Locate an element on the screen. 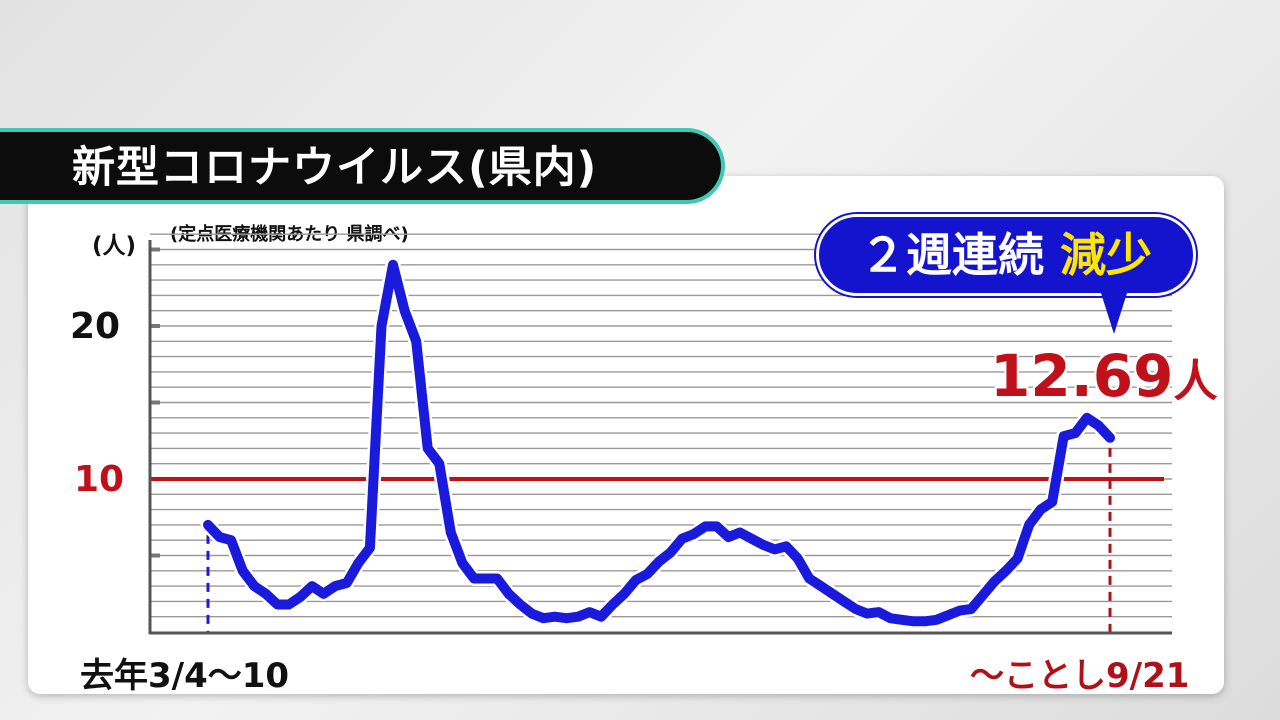 The width and height of the screenshot is (1280, 720). chart-title: 新型コロナウイルス(県内) is located at coordinates (335, 168).